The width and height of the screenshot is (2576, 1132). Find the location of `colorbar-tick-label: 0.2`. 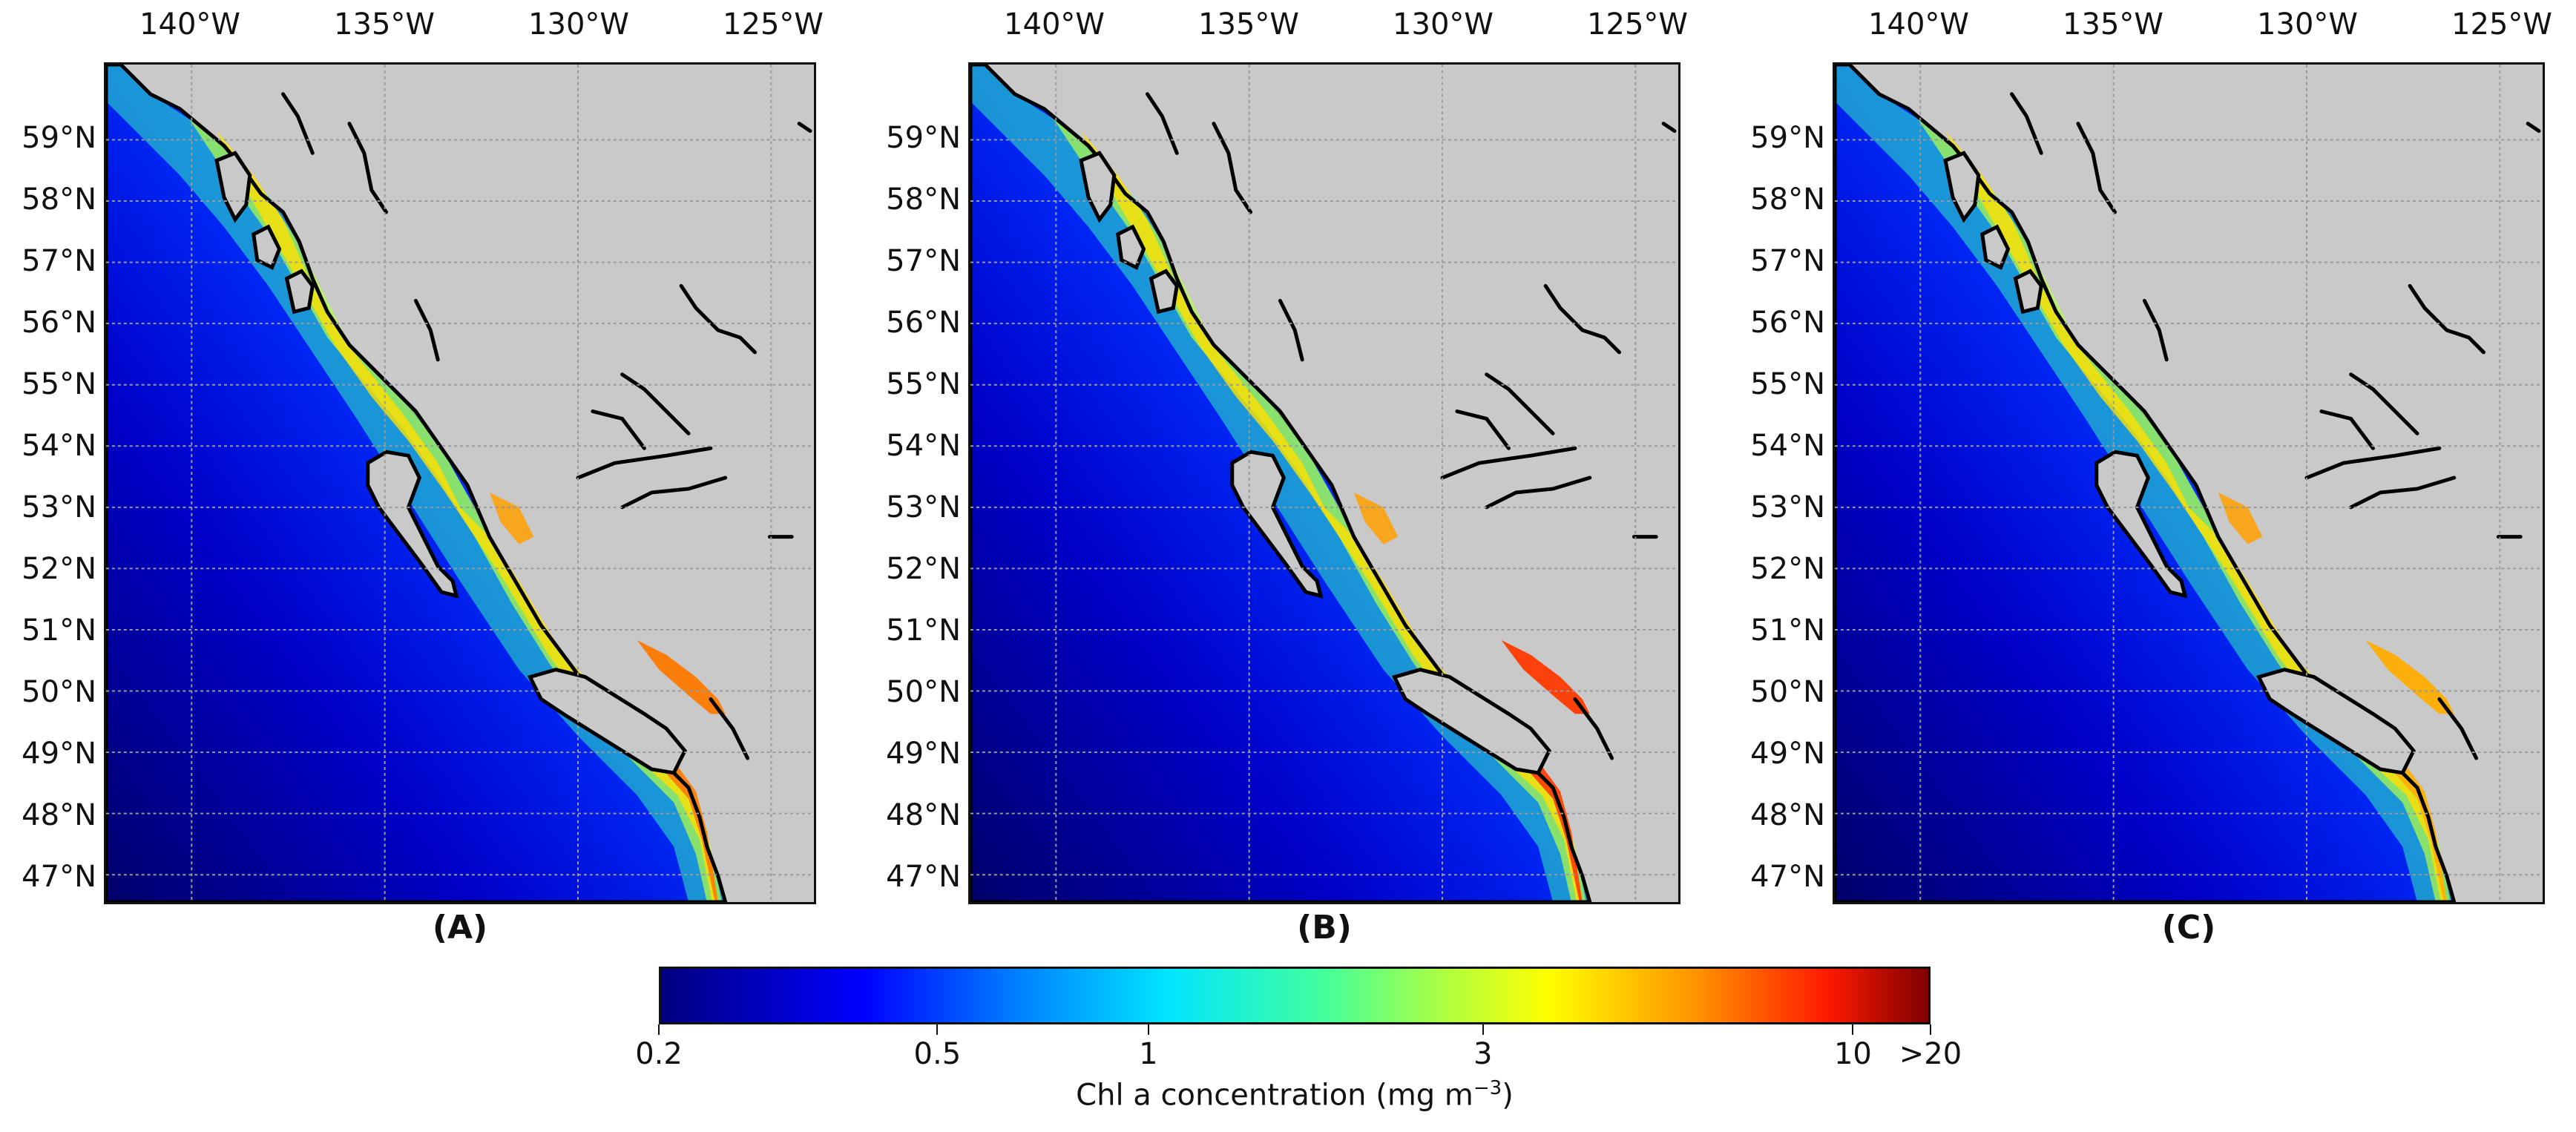

colorbar-tick-label: 0.2 is located at coordinates (659, 1054).